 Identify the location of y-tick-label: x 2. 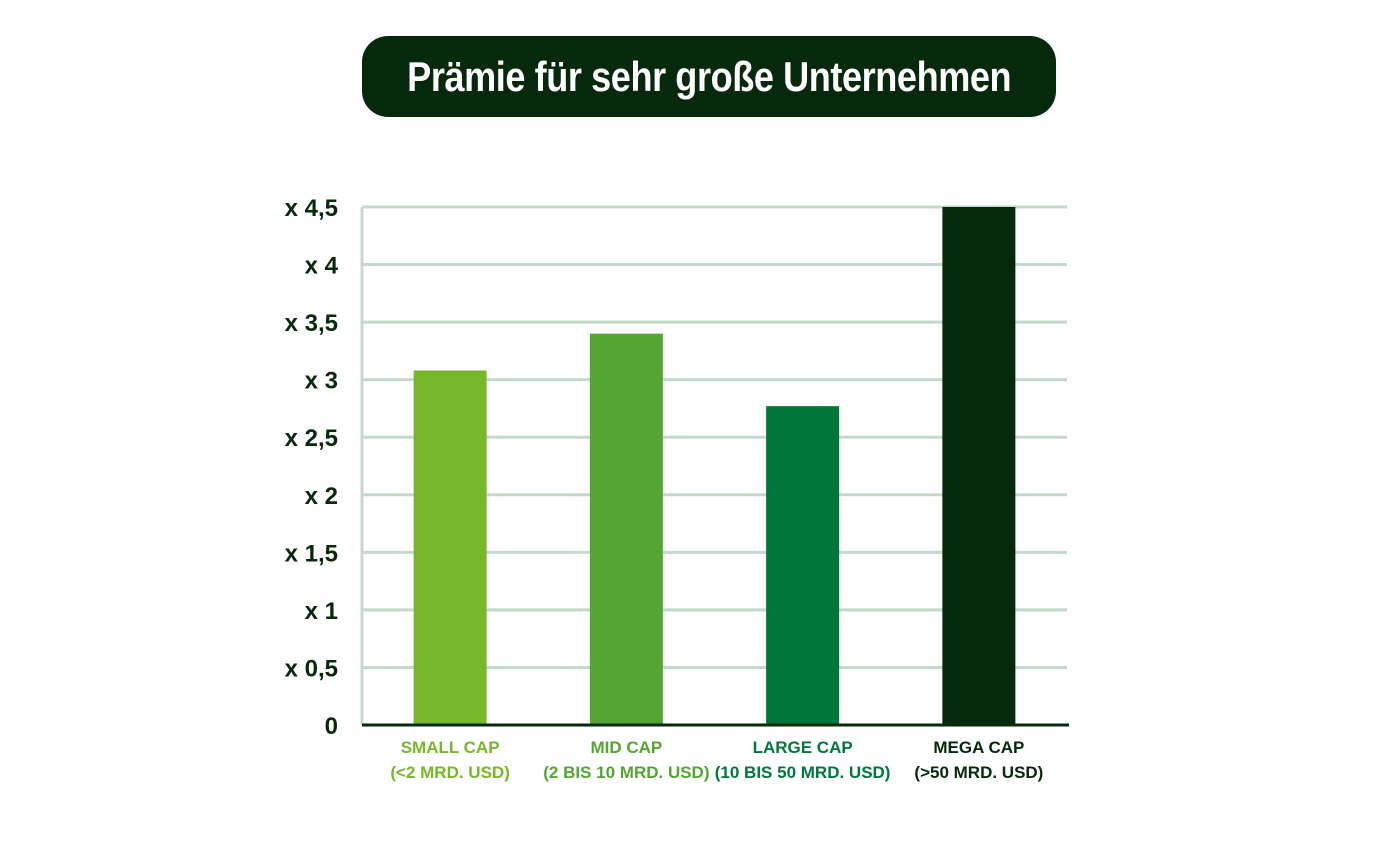
(321, 496).